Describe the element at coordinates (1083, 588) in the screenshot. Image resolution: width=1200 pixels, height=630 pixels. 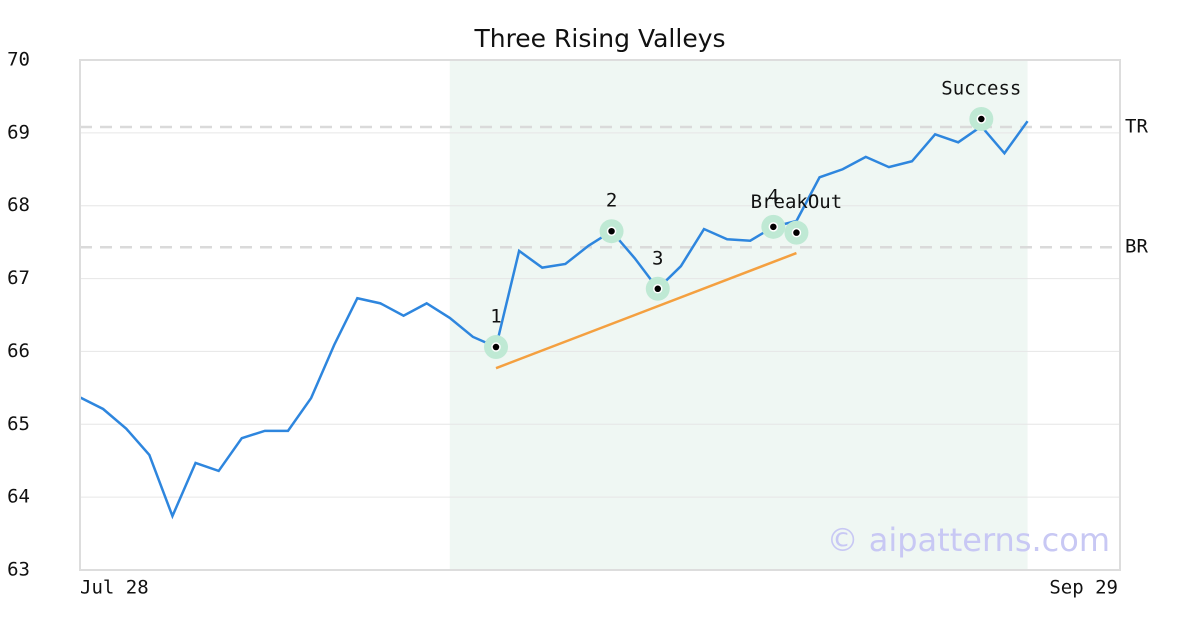
I see `x-tick-label: Sep 29` at that location.